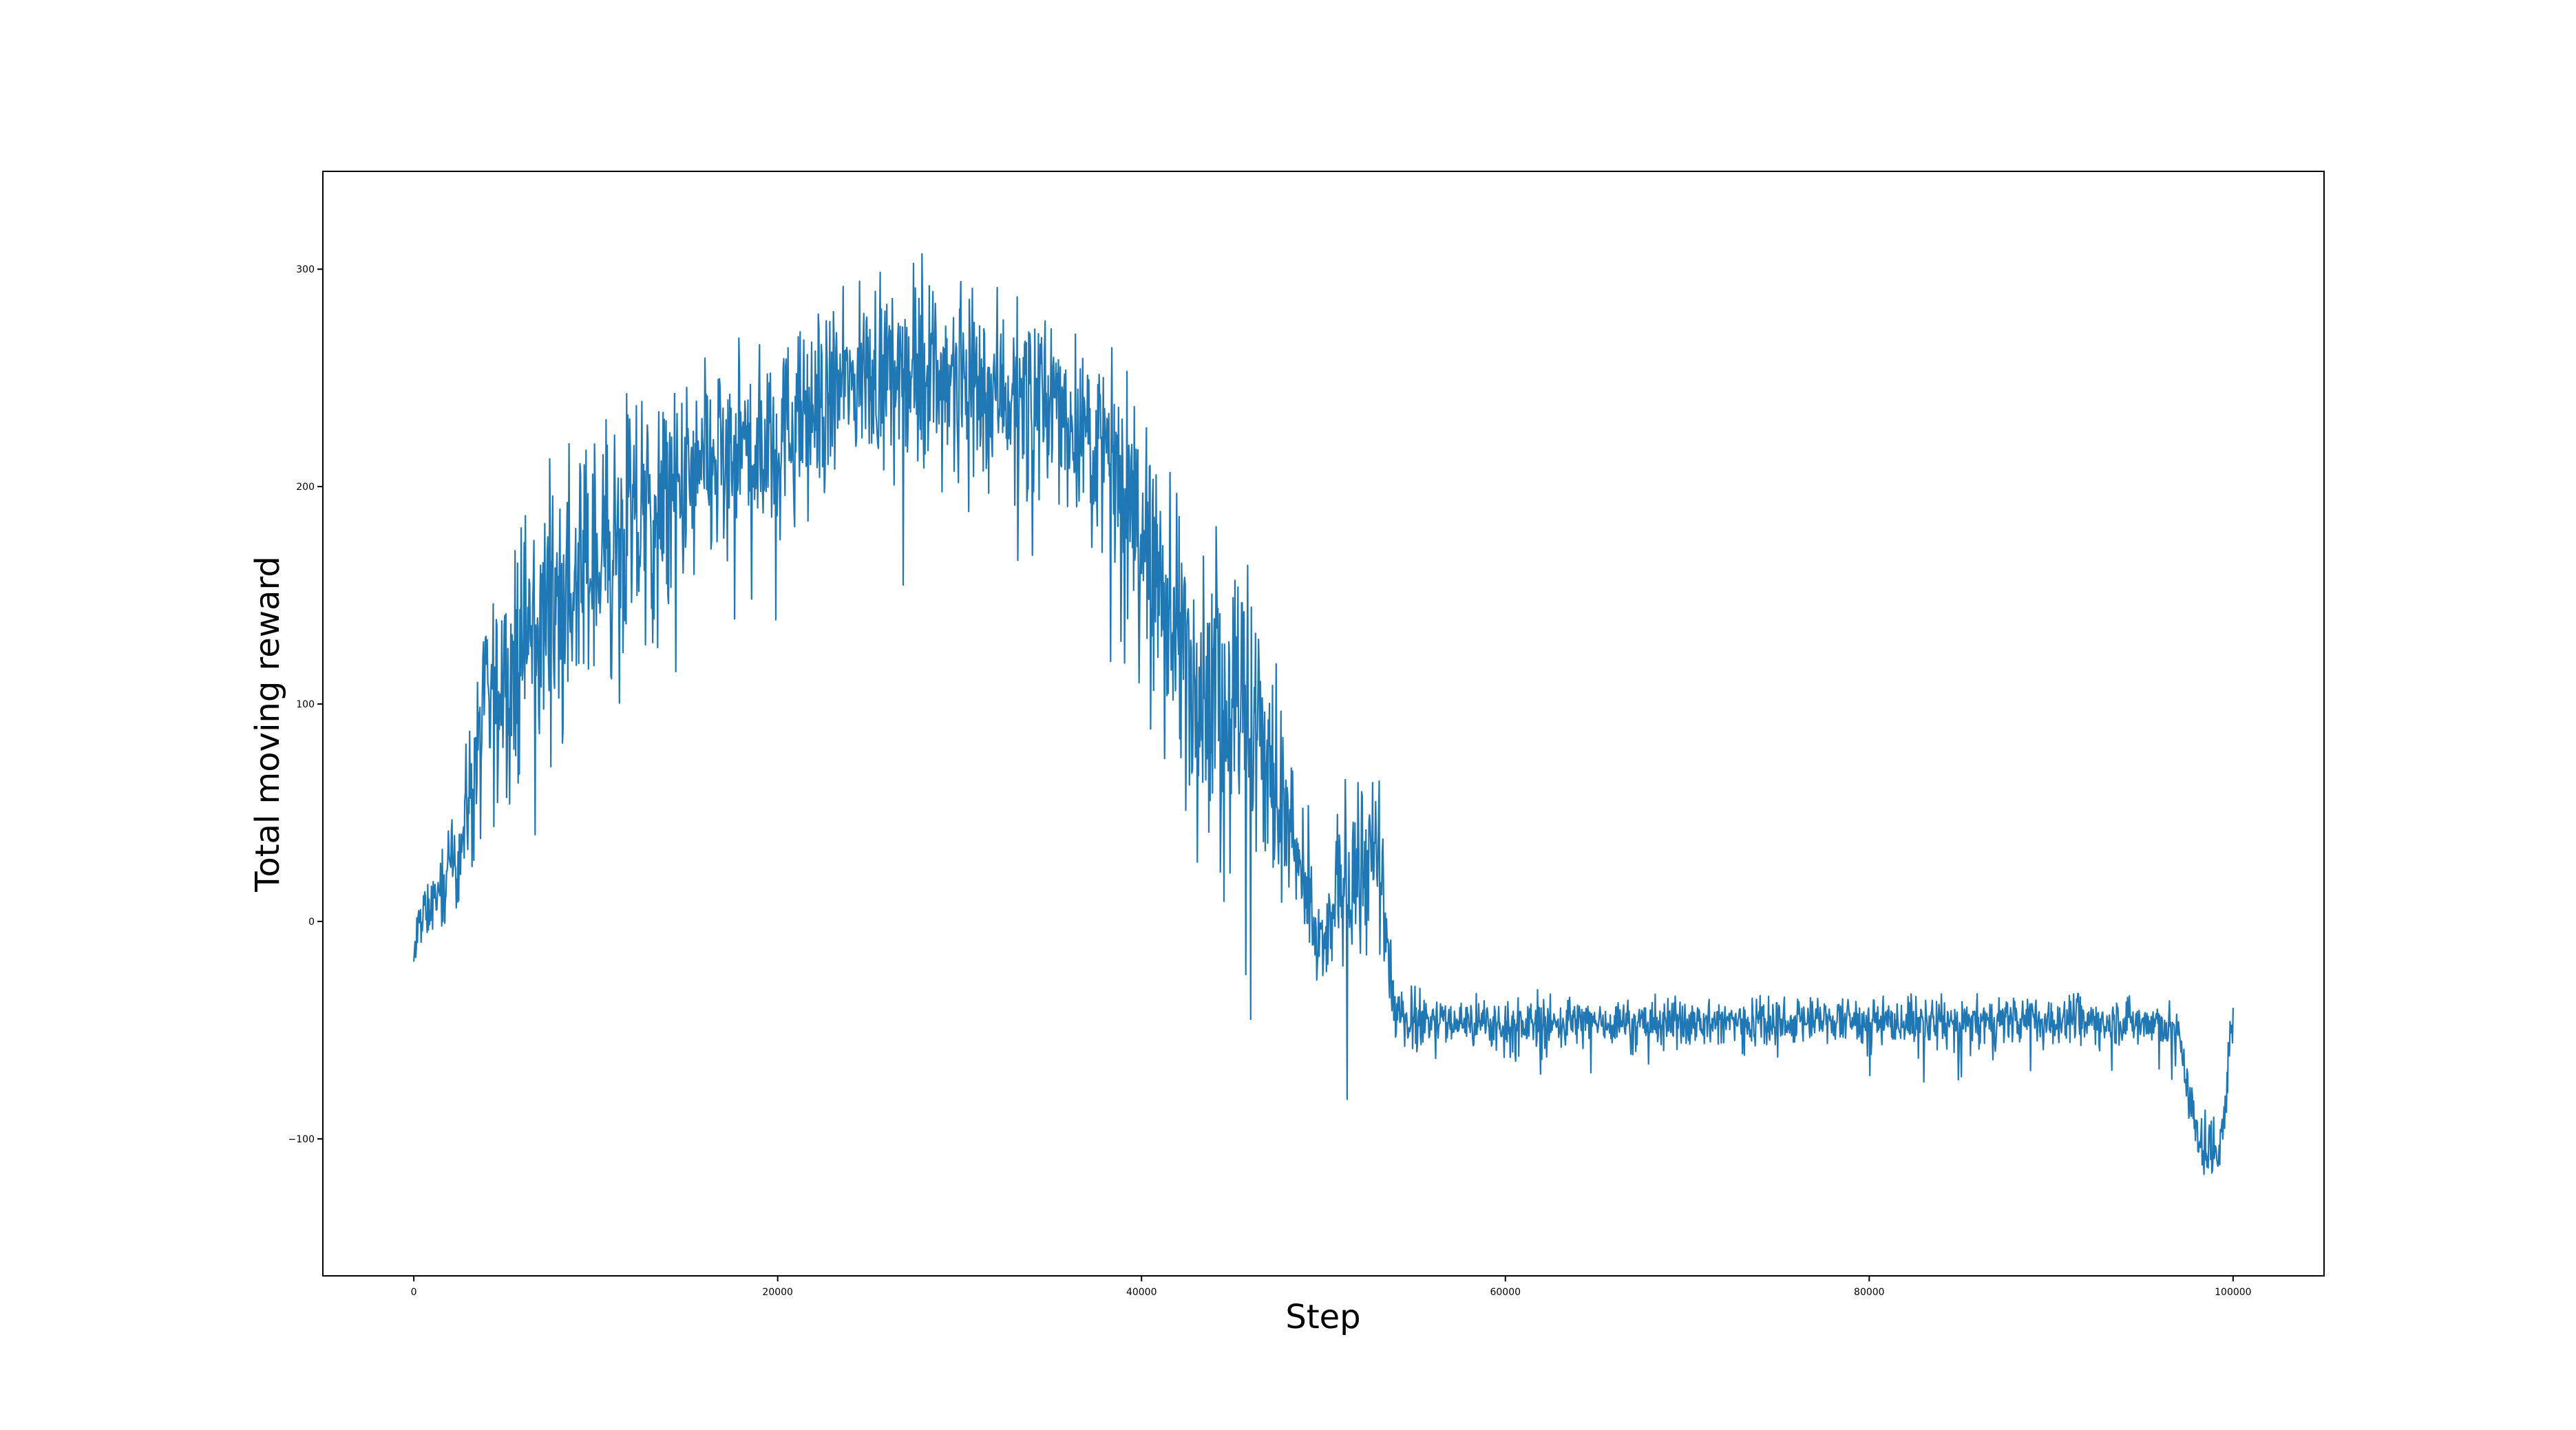 This screenshot has width=2576, height=1430. What do you see at coordinates (306, 270) in the screenshot?
I see `y-tick-label: 300` at bounding box center [306, 270].